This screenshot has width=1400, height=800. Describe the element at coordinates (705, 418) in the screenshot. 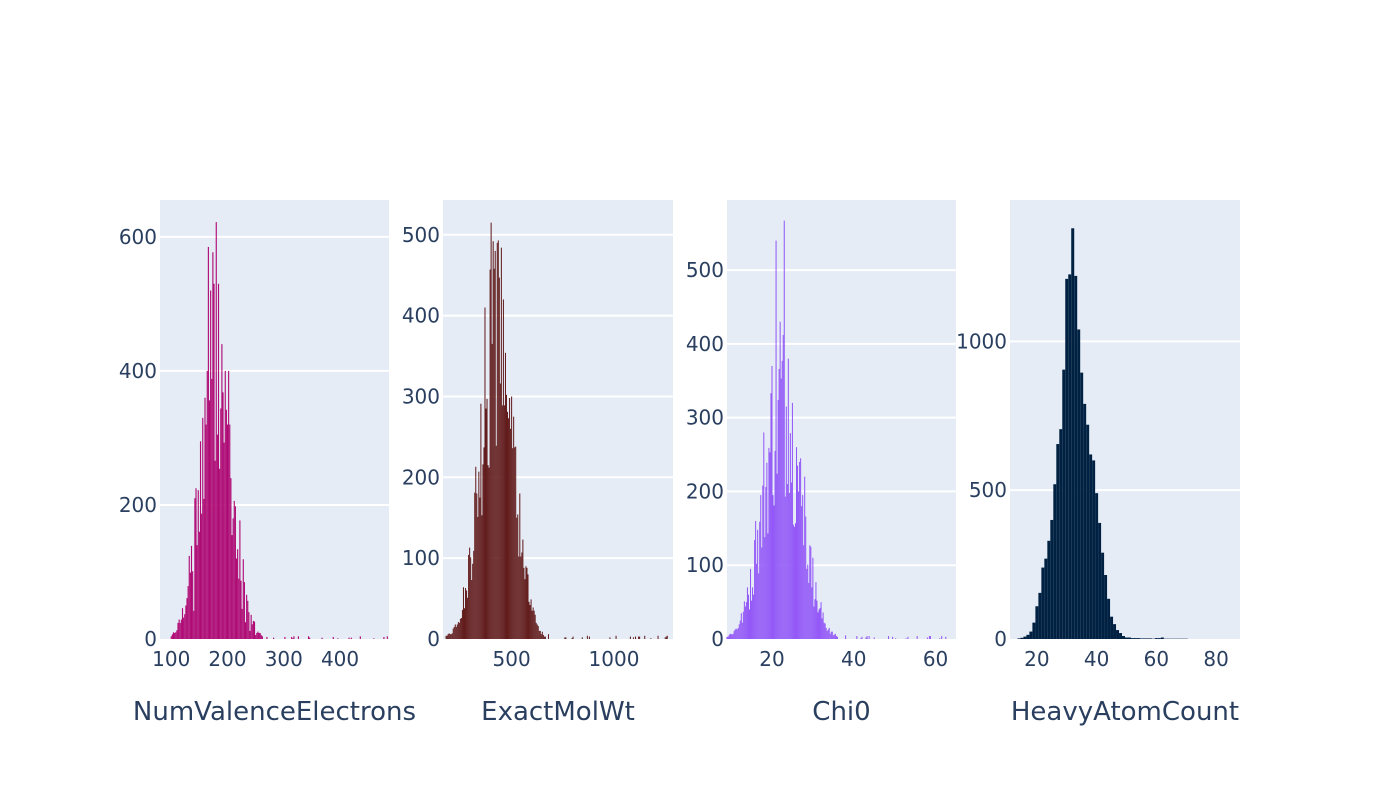

I see `y-tick-label: 300` at that location.